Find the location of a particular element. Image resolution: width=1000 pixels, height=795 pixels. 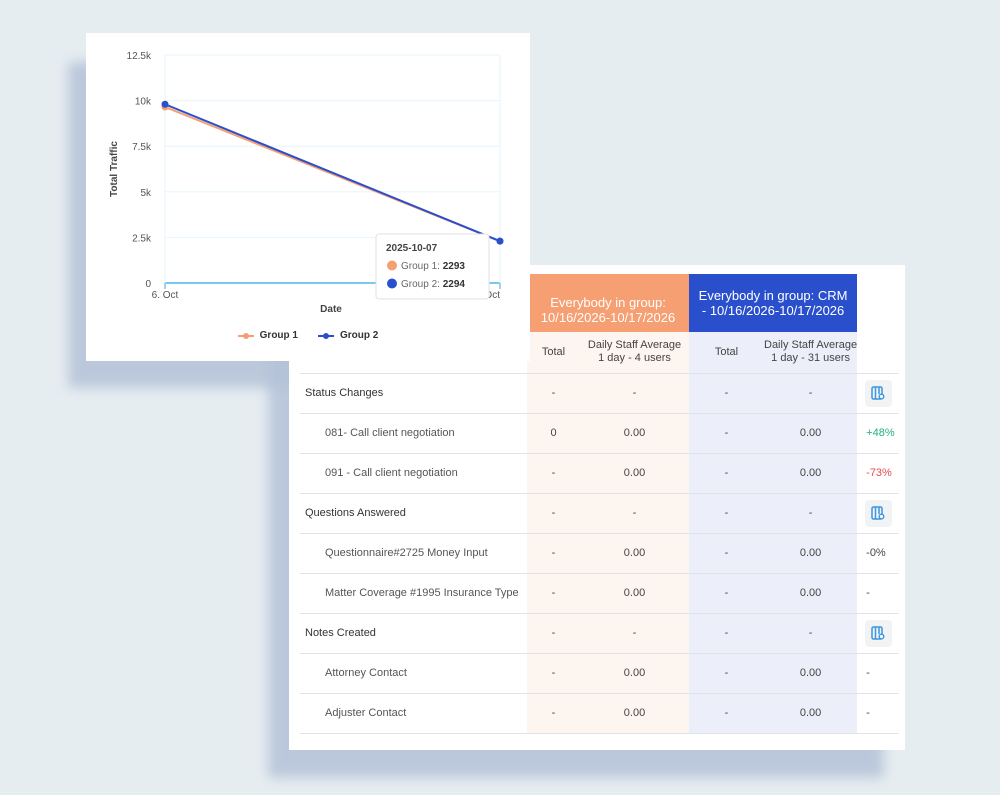

svg-text: Group 1: 2293 is located at coordinates (433, 266).